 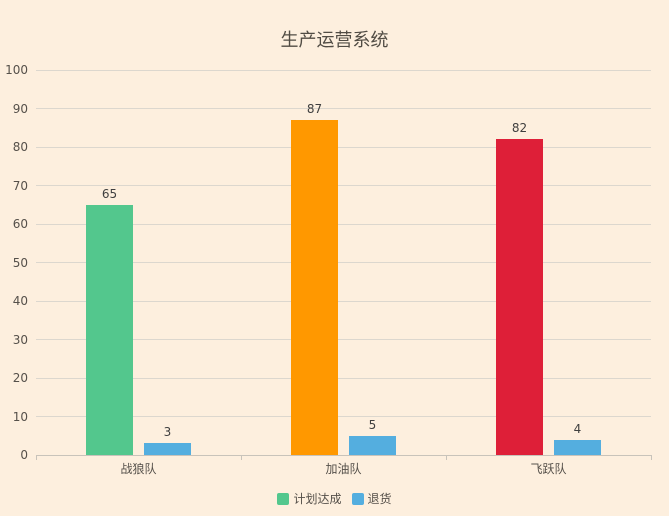 What do you see at coordinates (379, 499) in the screenshot?
I see `legend-label: 退货` at bounding box center [379, 499].